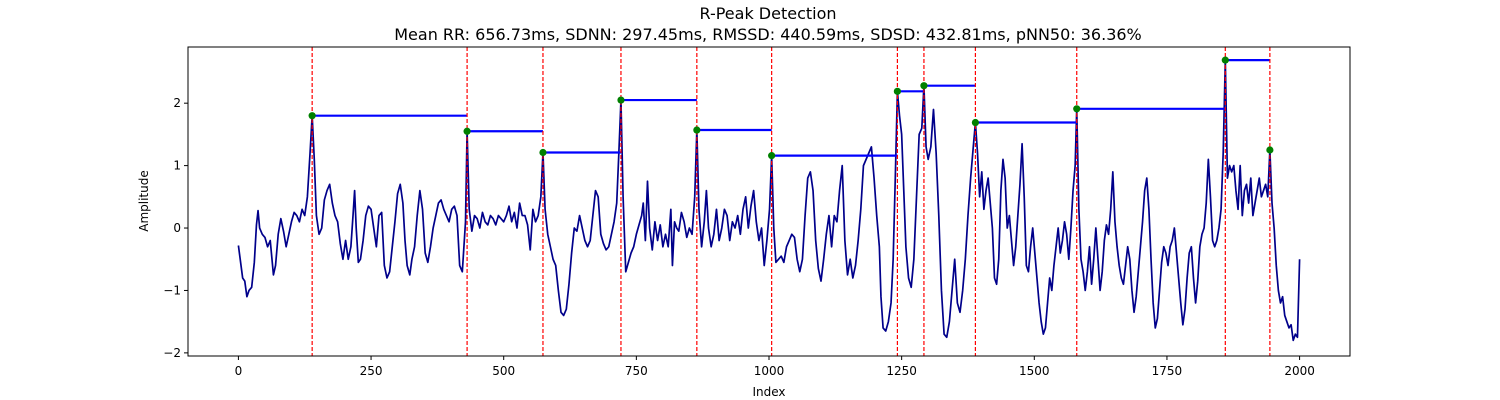 The width and height of the screenshot is (1500, 400). I want to click on x-tick-label: 500, so click(503, 371).